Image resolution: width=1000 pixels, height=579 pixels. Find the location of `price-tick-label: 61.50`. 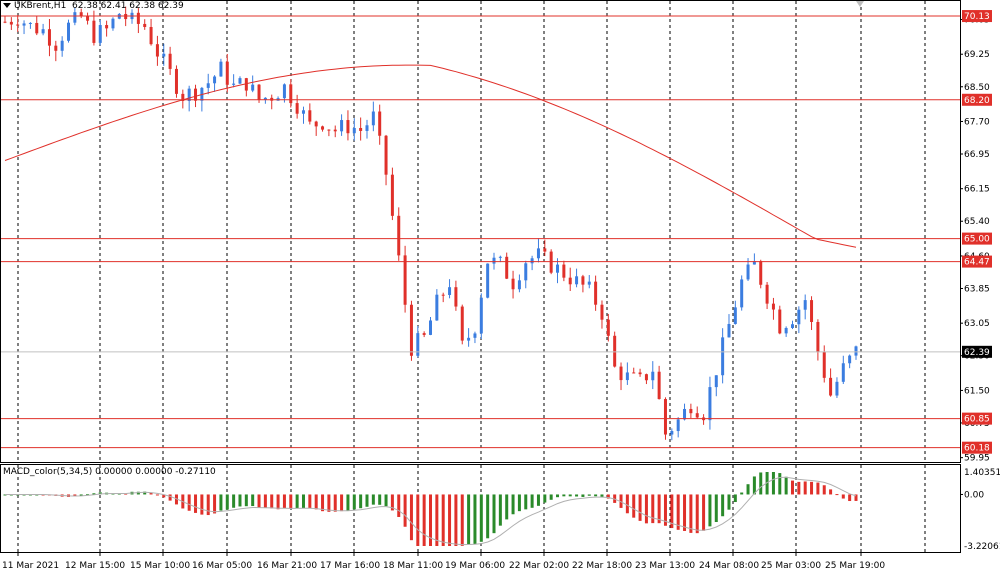

price-tick-label: 61.50 is located at coordinates (977, 391).